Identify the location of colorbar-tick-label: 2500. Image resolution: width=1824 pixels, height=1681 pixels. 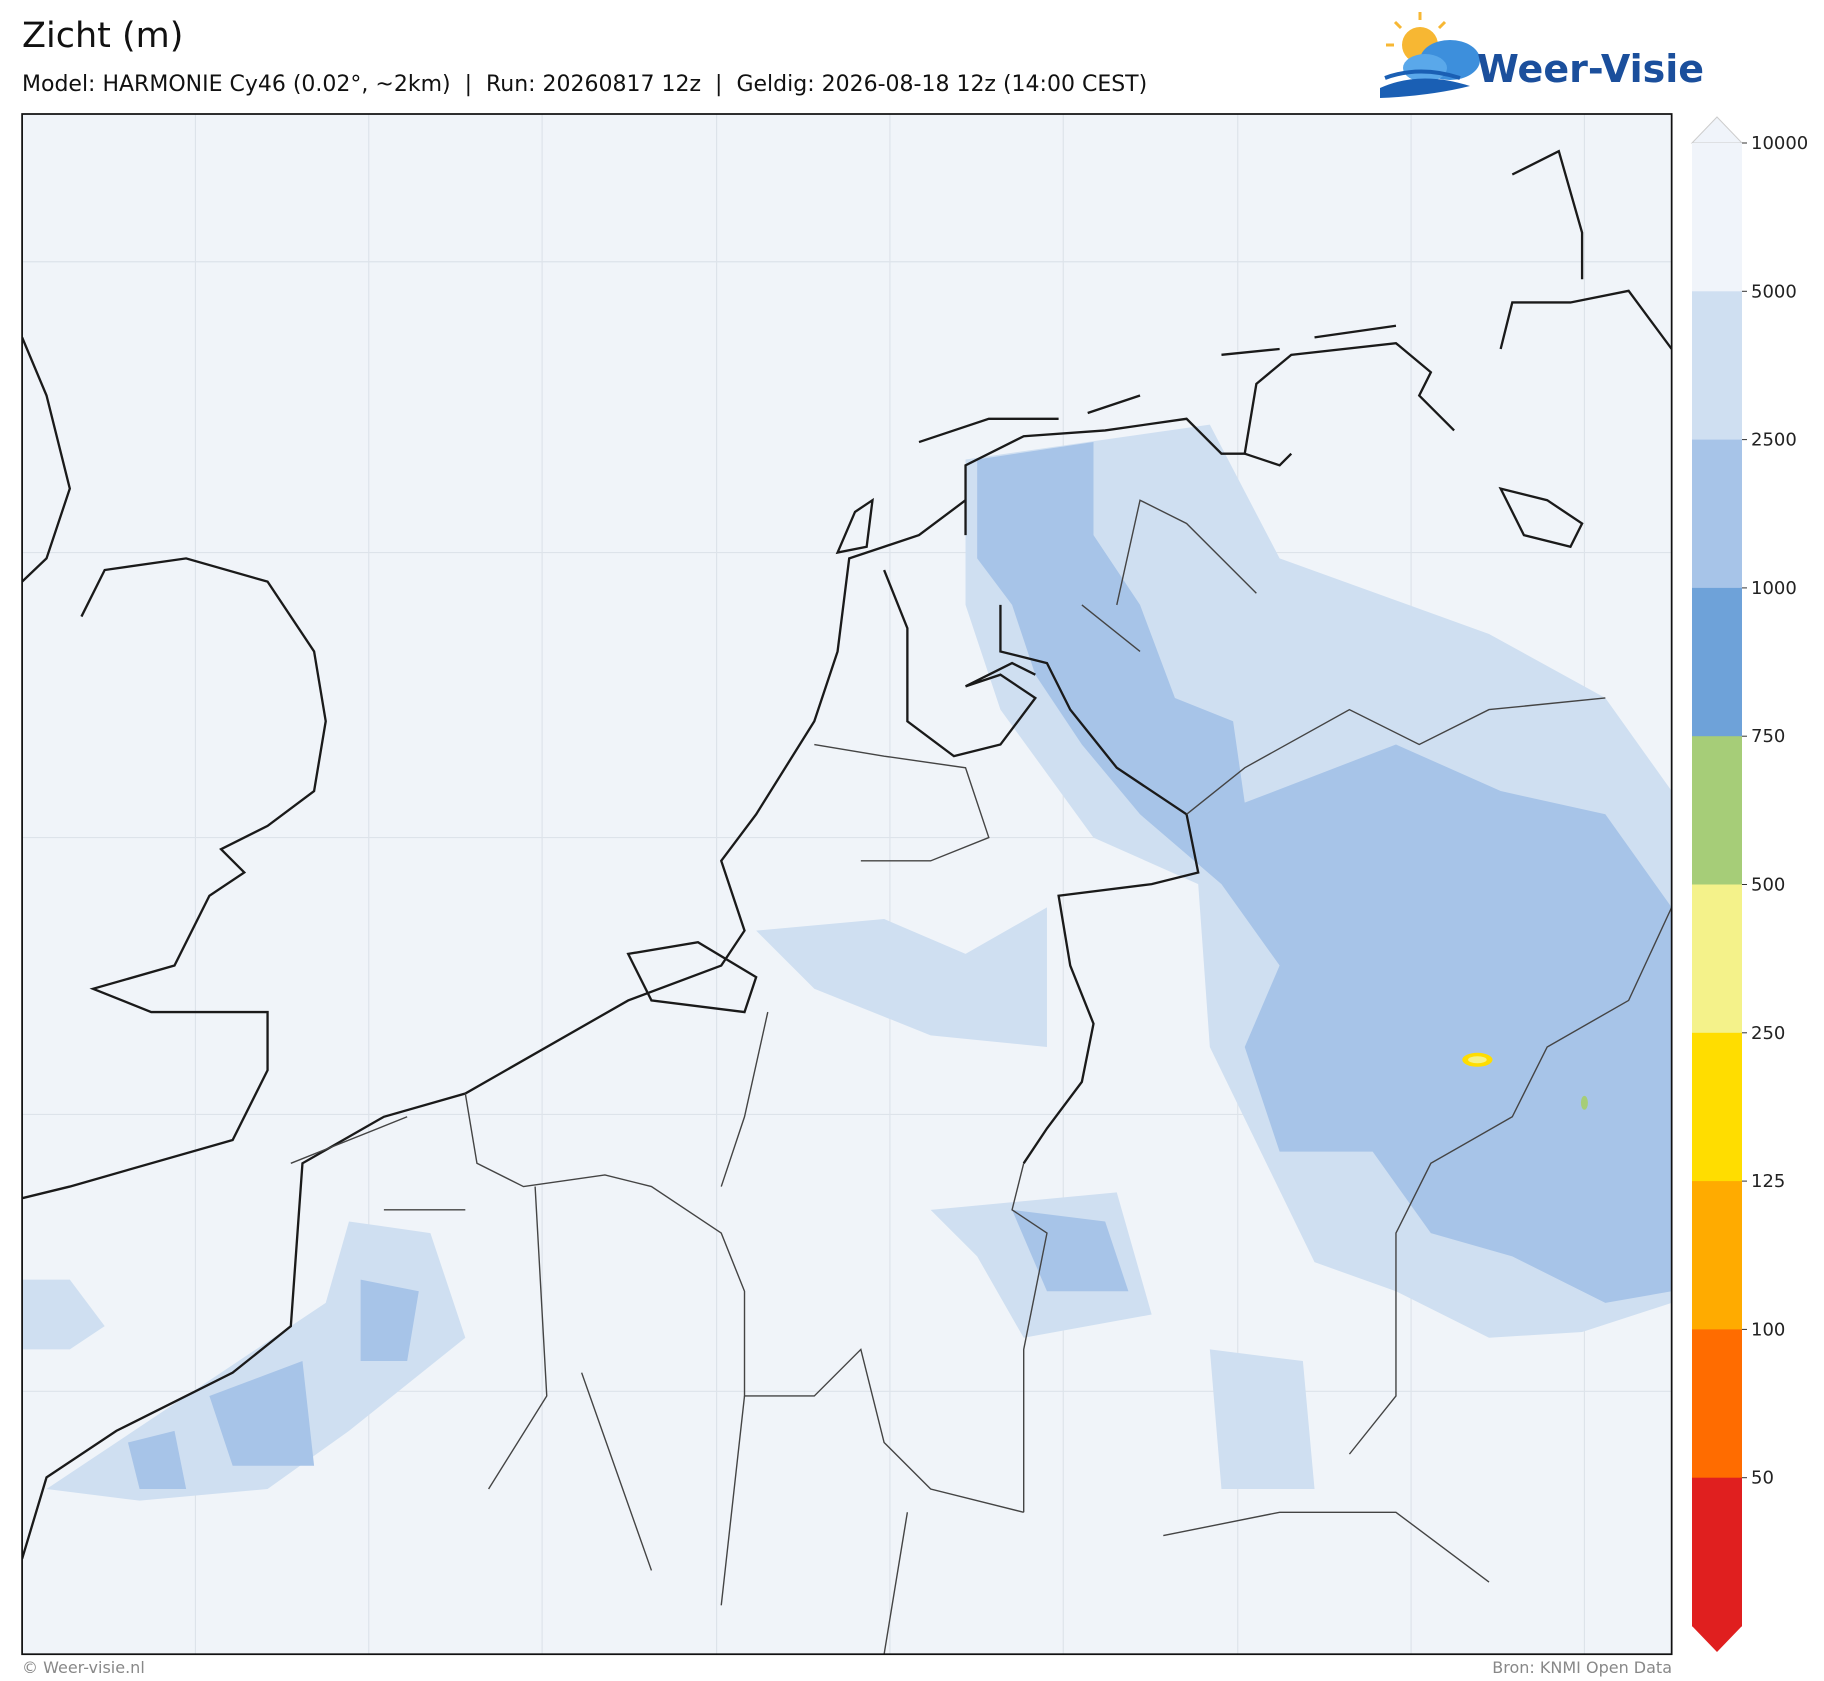
(1774, 440).